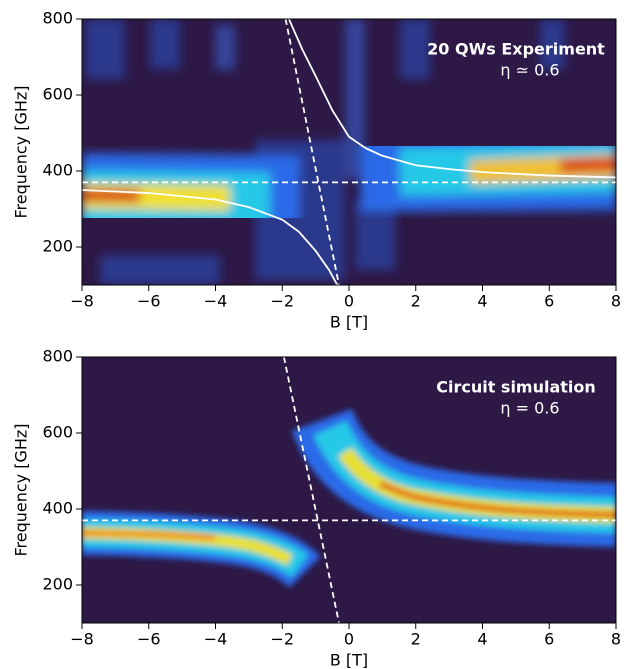 The image size is (630, 669). I want to click on annotation: Circuit simulation, so click(516, 387).